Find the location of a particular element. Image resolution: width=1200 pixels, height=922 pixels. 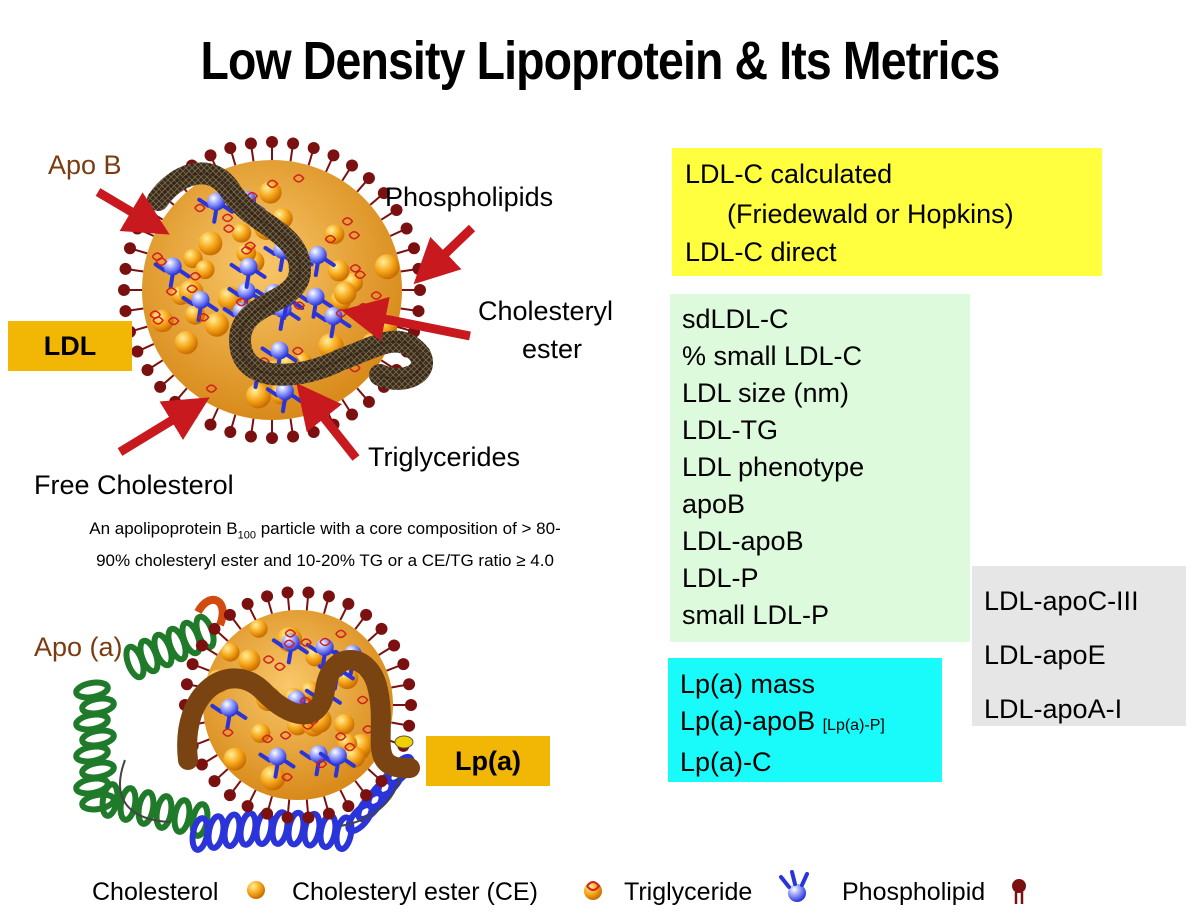

apo-a-helix-green is located at coordinates (145, 726).